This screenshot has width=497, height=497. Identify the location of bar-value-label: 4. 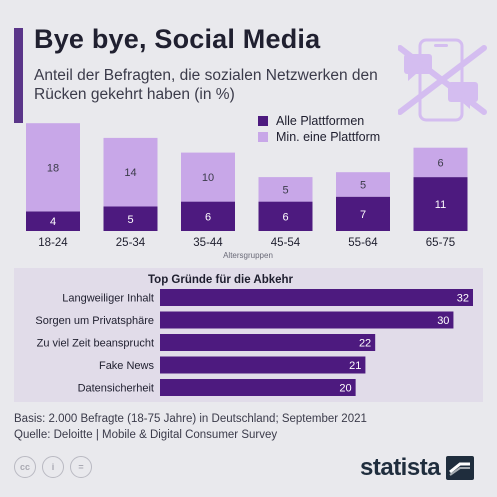
(53, 222).